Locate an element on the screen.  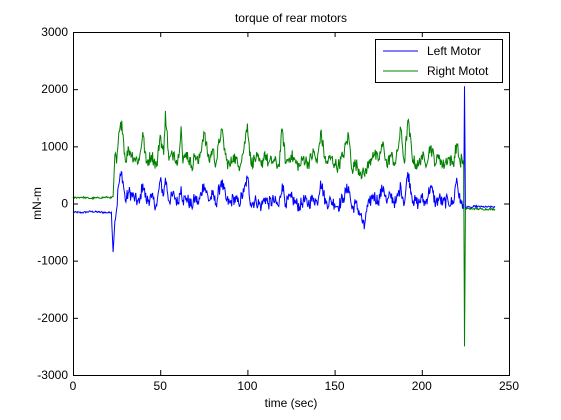
y-tick-label: 3000 is located at coordinates (54, 32).